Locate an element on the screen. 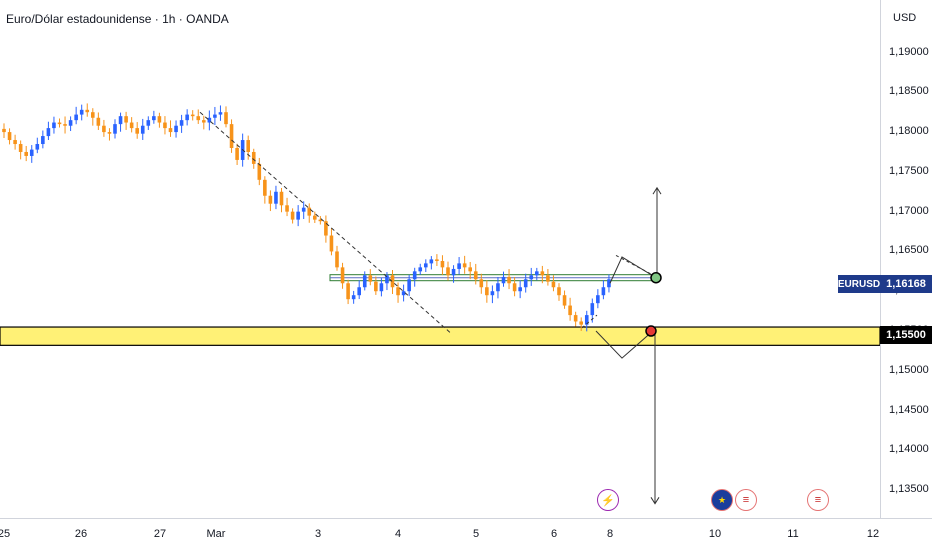 Image resolution: width=932 pixels, height=551 pixels. eu-flag-icon: ★ is located at coordinates (722, 500).